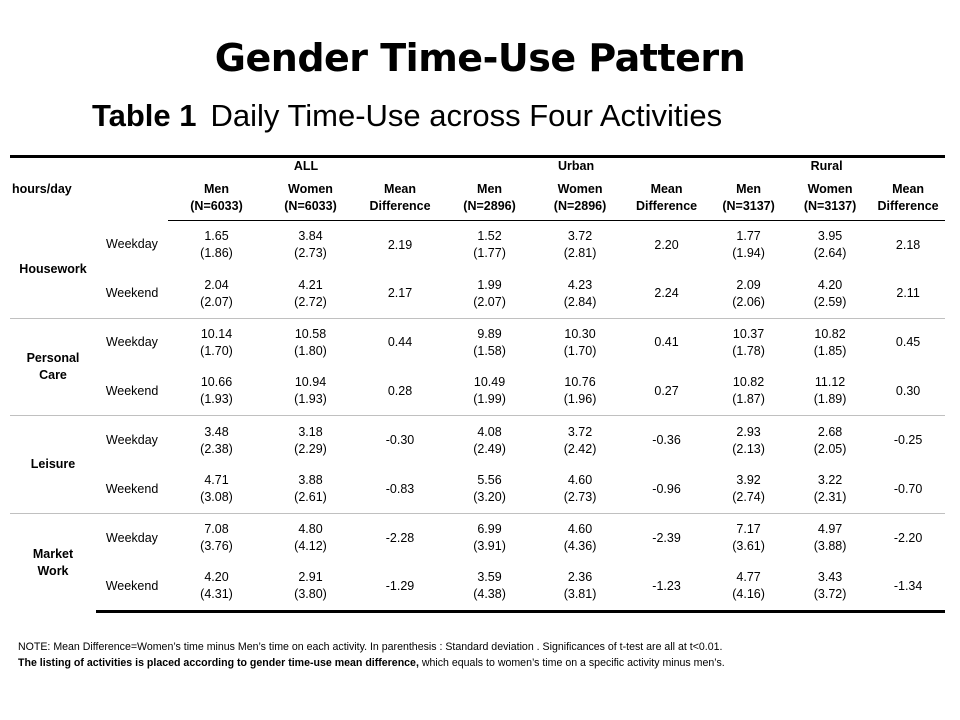 The width and height of the screenshot is (960, 720). Describe the element at coordinates (400, 205) in the screenshot. I see `subheader-line: Difference` at that location.